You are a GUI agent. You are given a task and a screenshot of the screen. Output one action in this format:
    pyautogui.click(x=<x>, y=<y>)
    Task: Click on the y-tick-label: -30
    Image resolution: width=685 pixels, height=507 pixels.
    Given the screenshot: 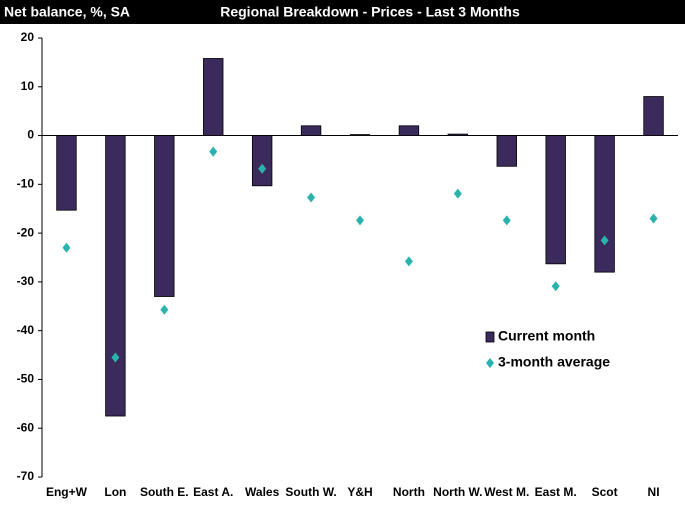 What is the action you would take?
    pyautogui.click(x=26, y=281)
    